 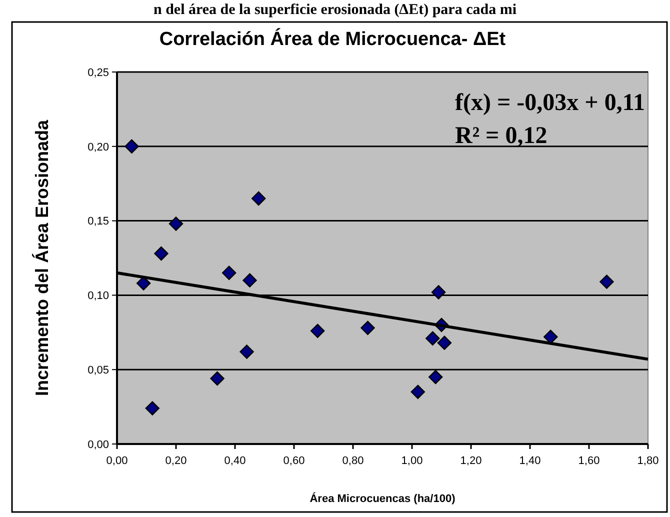 What do you see at coordinates (412, 461) in the screenshot?
I see `x-tick-label: 1,00` at bounding box center [412, 461].